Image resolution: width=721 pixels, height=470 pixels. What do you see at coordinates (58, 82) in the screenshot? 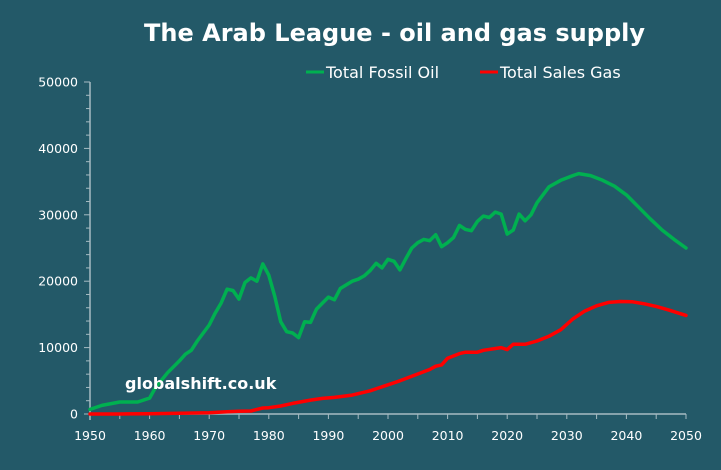
I see `y-tick-label: 50000` at bounding box center [58, 82].